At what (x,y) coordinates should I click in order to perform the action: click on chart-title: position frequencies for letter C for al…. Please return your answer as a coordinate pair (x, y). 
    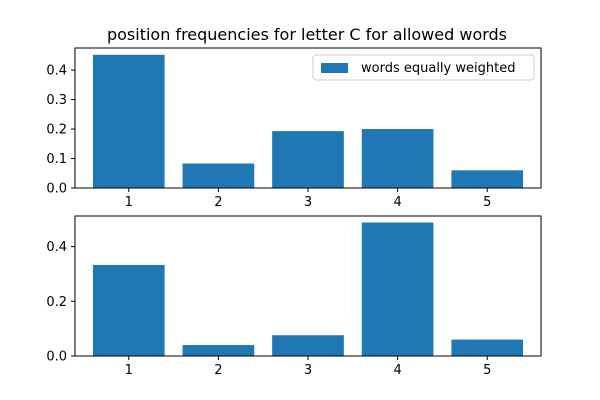
    Looking at the image, I should click on (307, 34).